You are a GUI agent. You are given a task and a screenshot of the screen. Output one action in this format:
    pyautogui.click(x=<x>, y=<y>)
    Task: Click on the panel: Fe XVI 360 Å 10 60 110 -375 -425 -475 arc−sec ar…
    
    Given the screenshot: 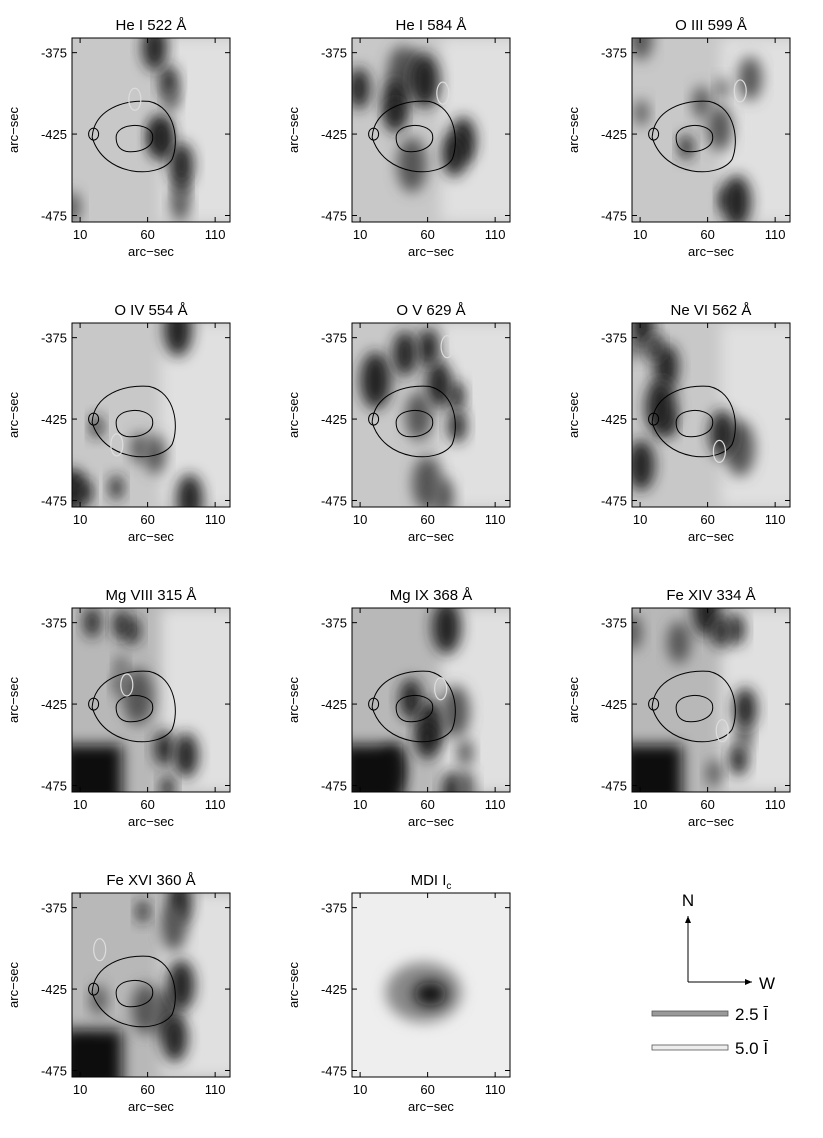 What is the action you would take?
    pyautogui.click(x=118, y=993)
    